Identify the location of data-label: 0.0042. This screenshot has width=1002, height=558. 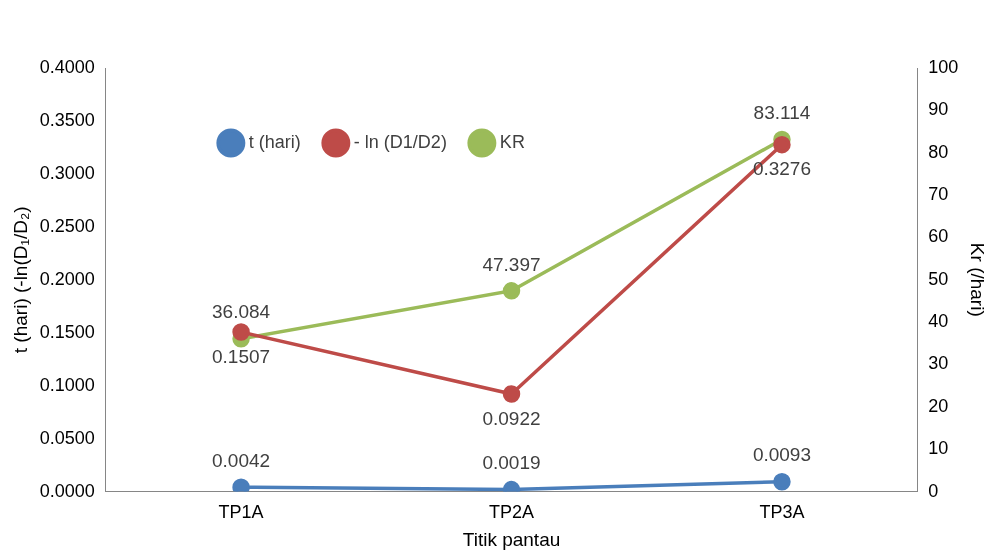
(241, 460).